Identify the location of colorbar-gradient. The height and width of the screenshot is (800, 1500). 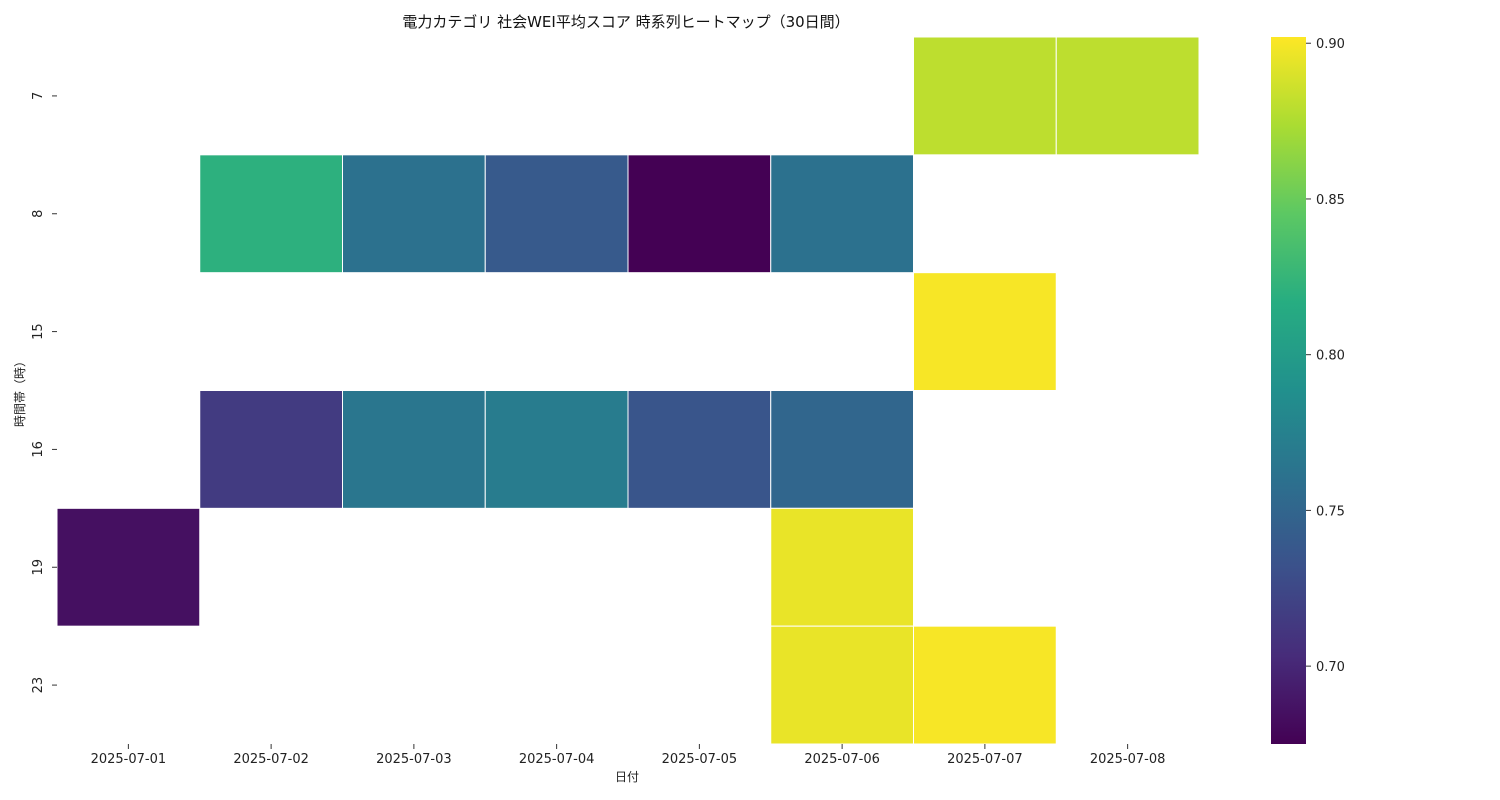
(1288, 390).